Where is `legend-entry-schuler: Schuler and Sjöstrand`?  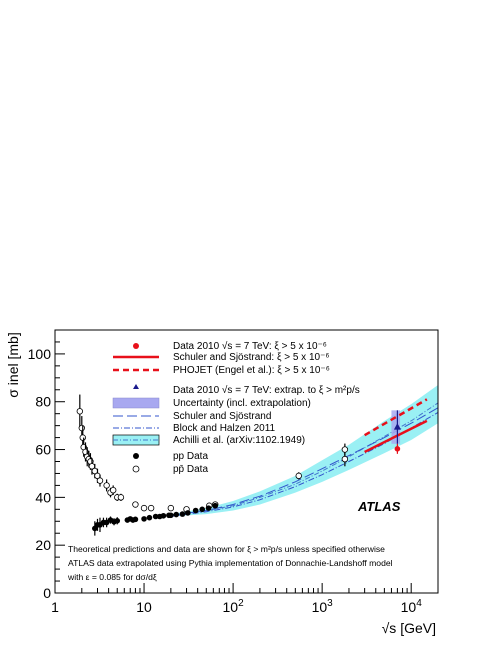
legend-entry-schuler: Schuler and Sjöstrand is located at coordinates (192, 416).